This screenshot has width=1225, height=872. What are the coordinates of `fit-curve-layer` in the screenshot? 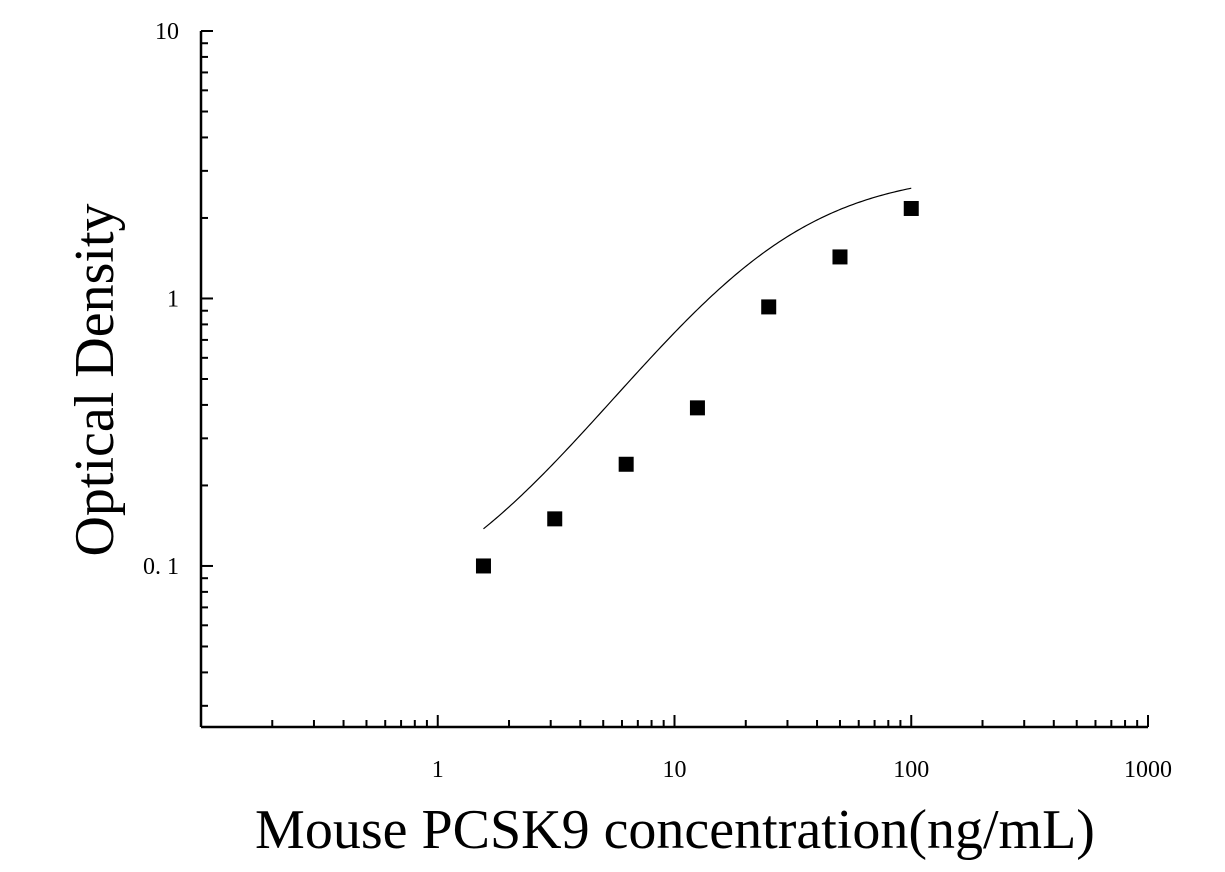 It's located at (697, 358).